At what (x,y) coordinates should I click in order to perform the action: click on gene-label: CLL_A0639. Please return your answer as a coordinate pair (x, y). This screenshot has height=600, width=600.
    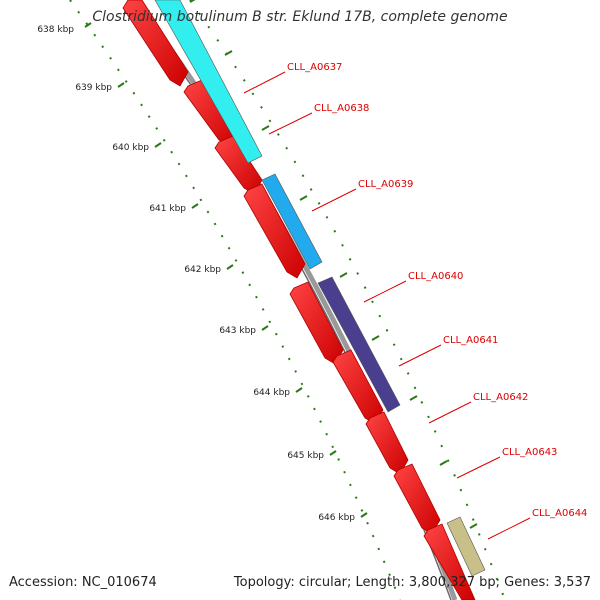
    Looking at the image, I should click on (385, 184).